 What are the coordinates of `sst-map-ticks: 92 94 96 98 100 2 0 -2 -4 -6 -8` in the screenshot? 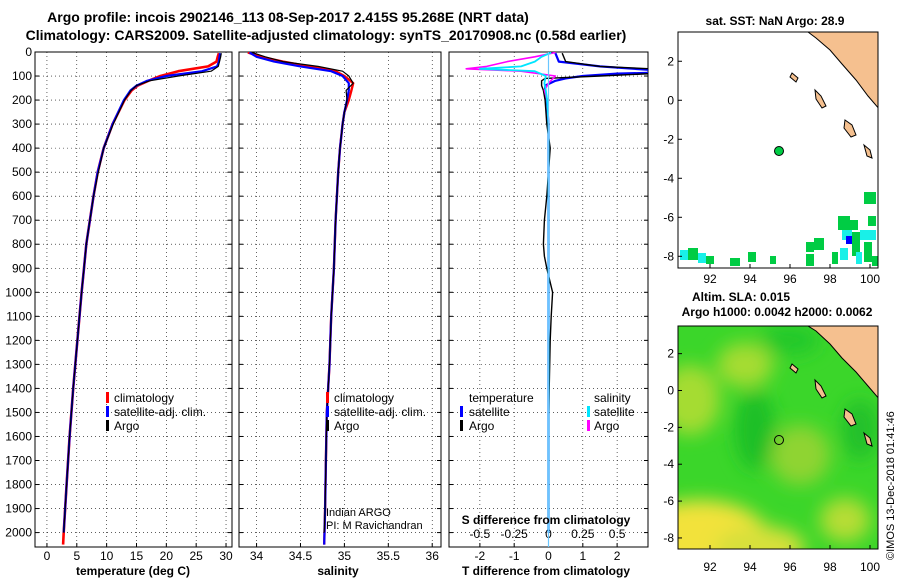 It's located at (771, 170).